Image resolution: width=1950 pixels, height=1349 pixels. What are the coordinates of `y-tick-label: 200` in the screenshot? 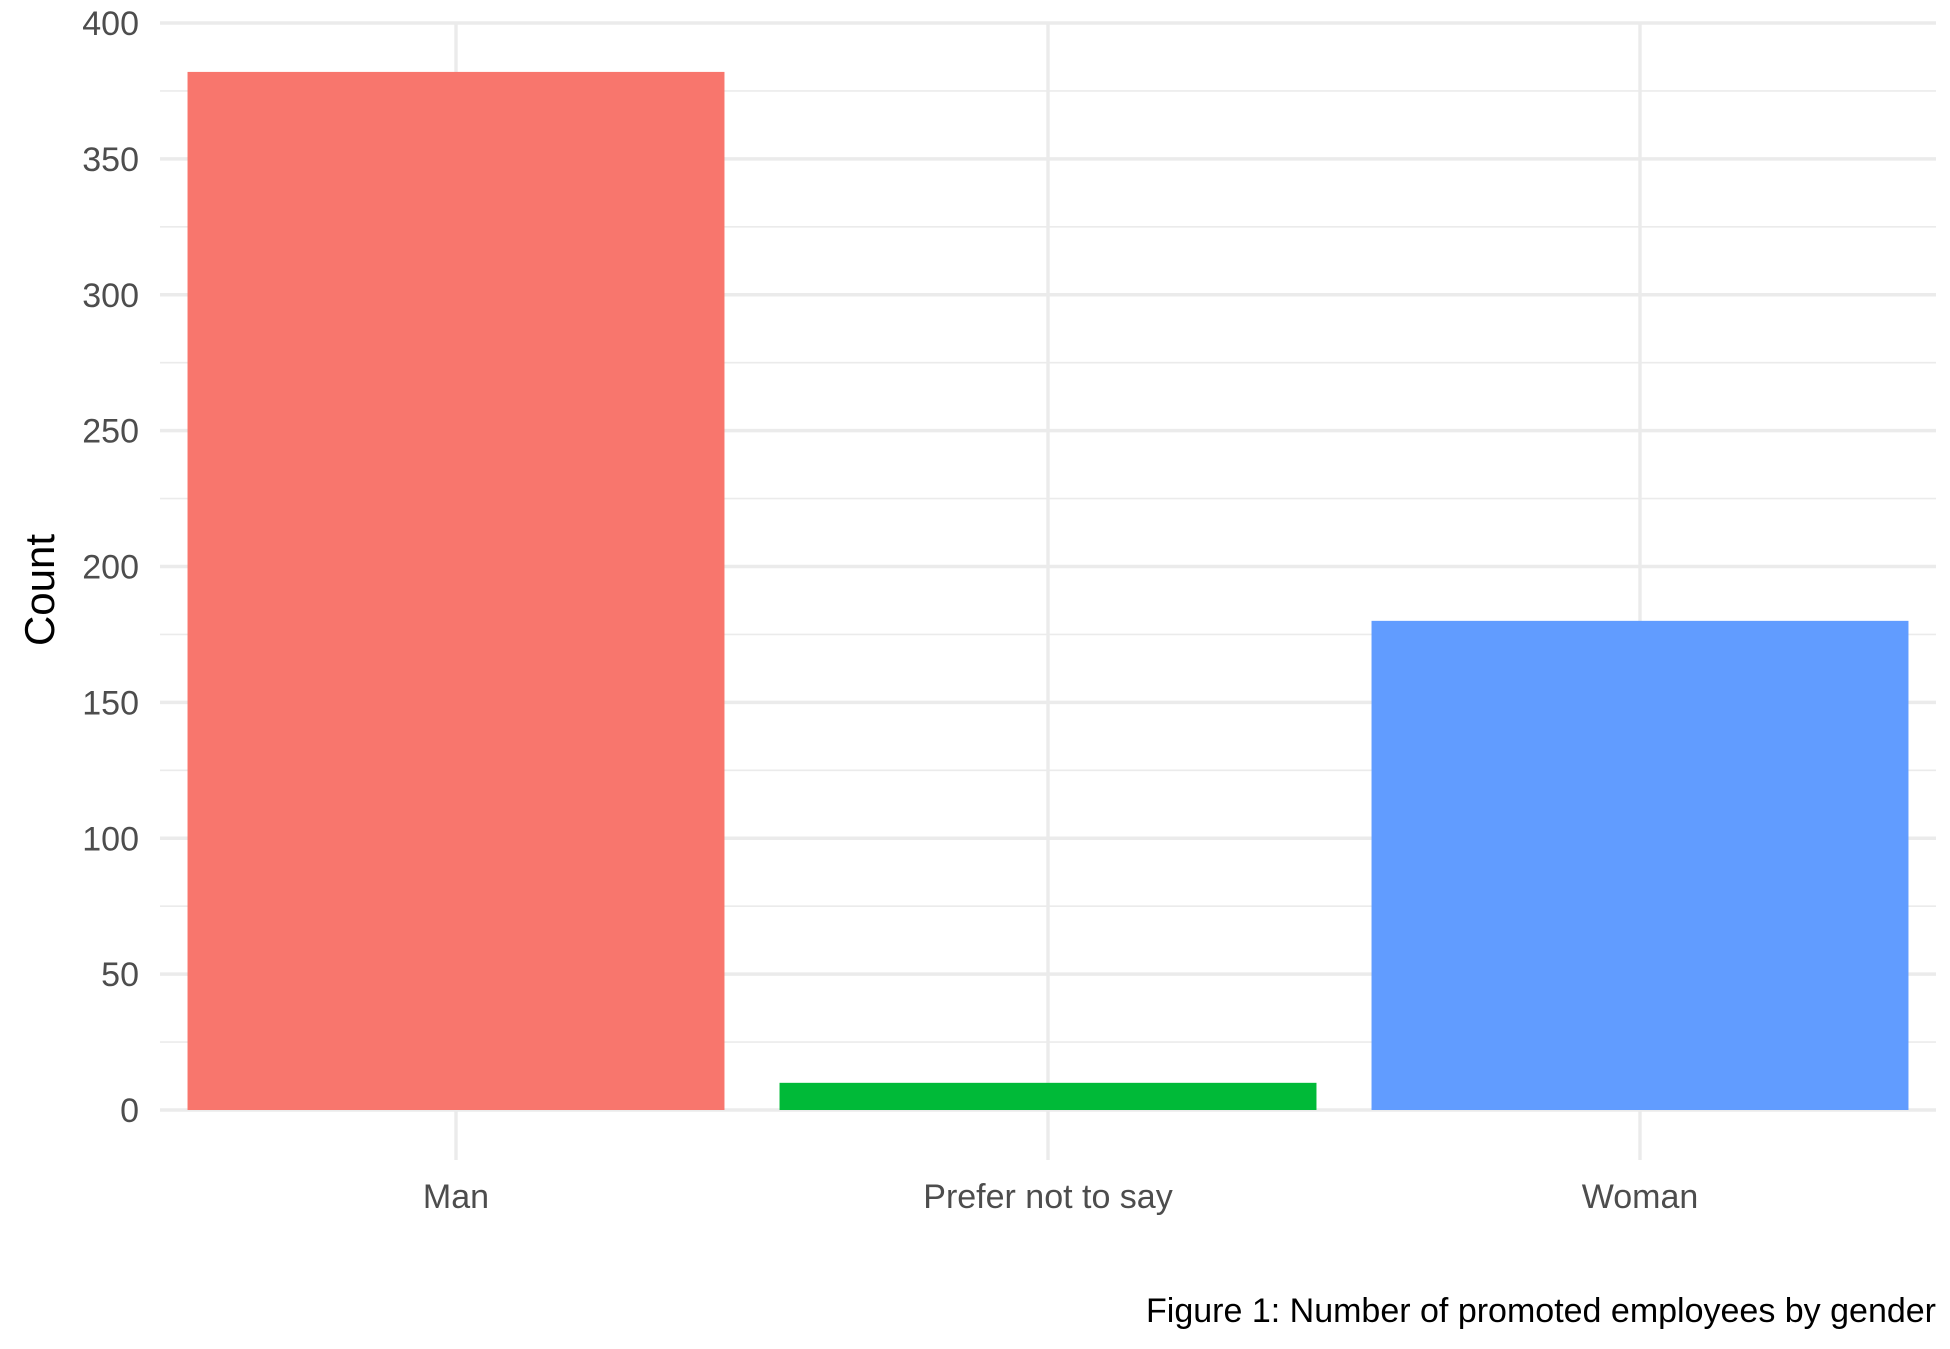 It's located at (110, 568).